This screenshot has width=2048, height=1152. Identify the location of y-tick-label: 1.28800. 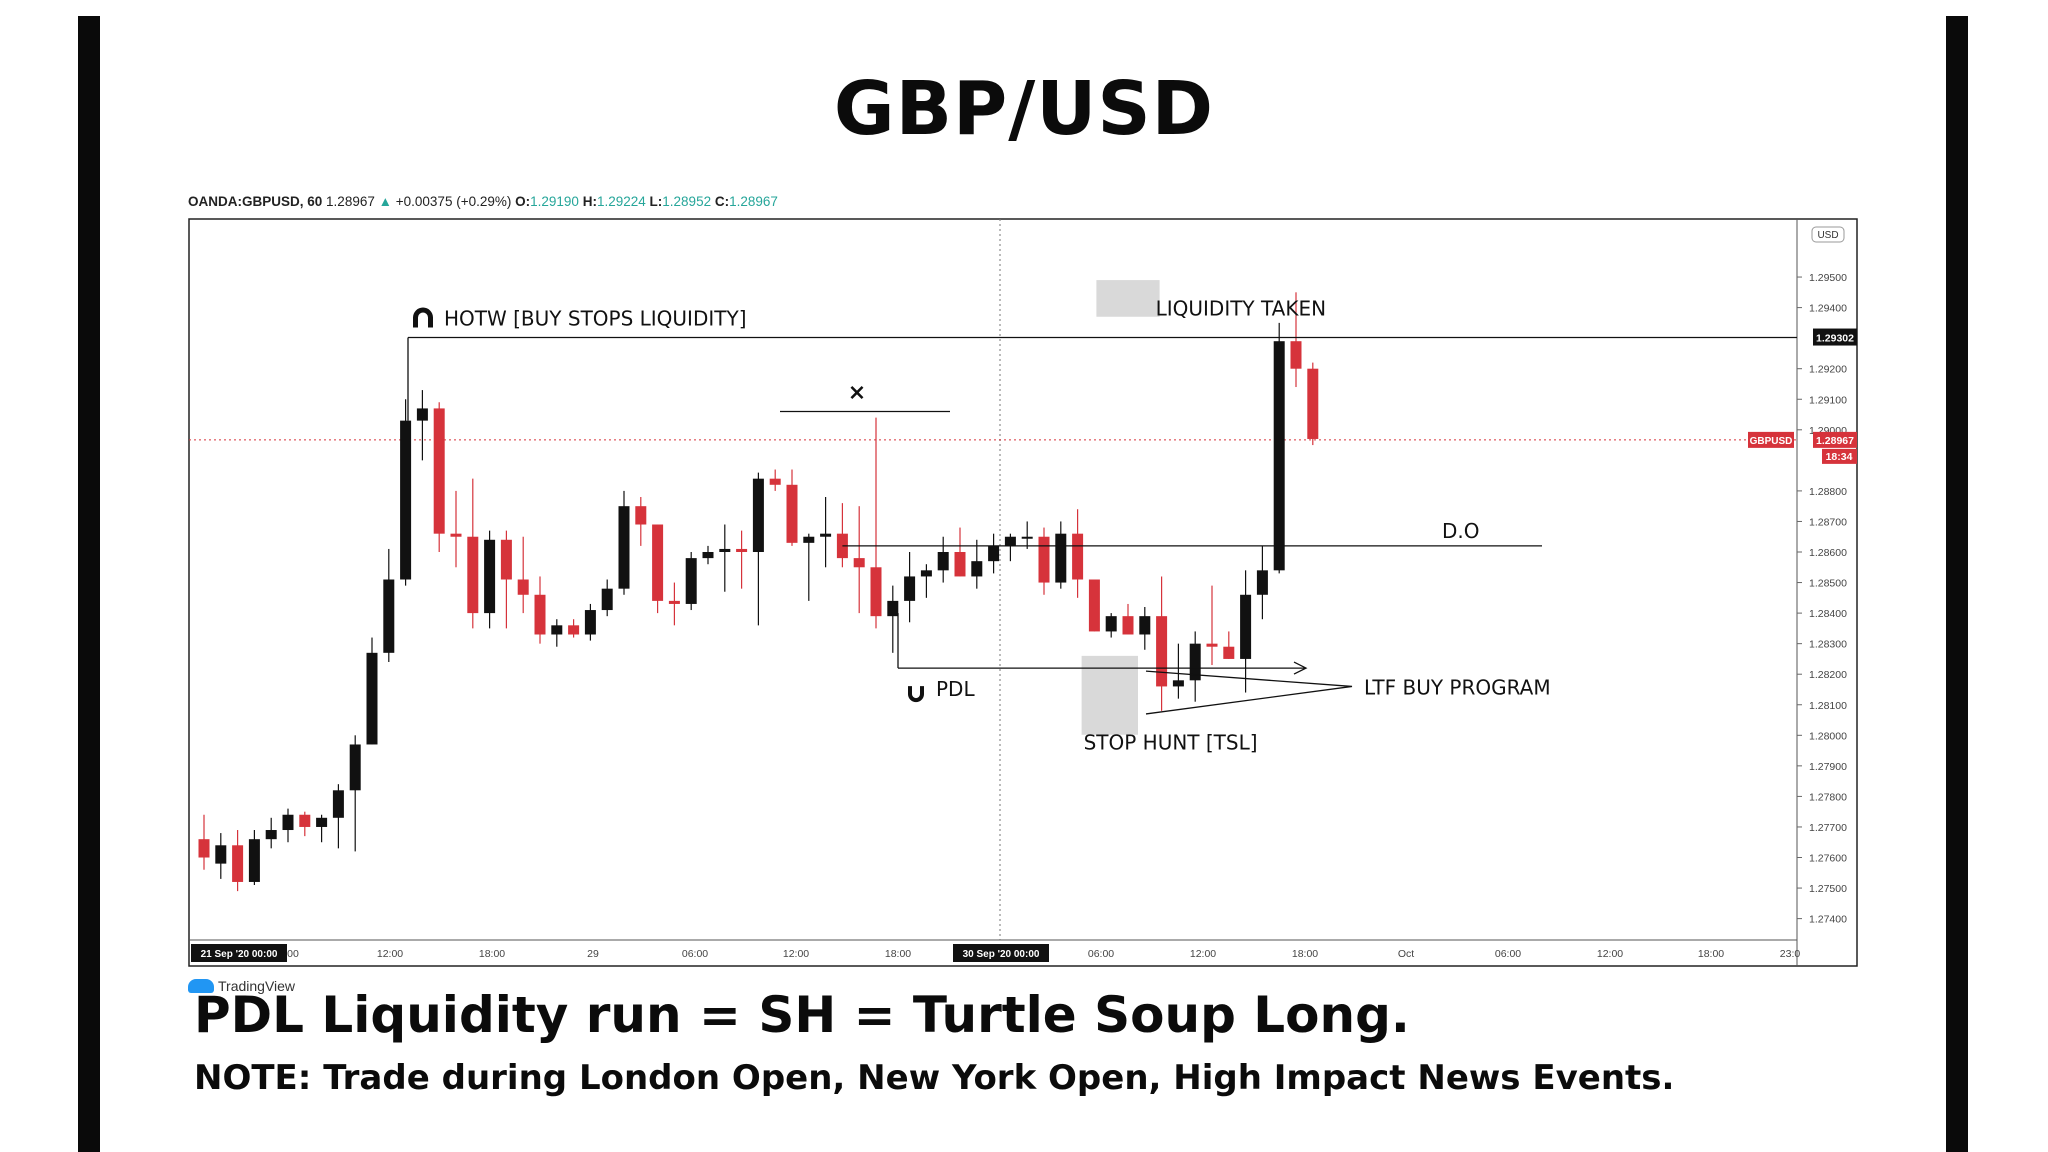
(1828, 492).